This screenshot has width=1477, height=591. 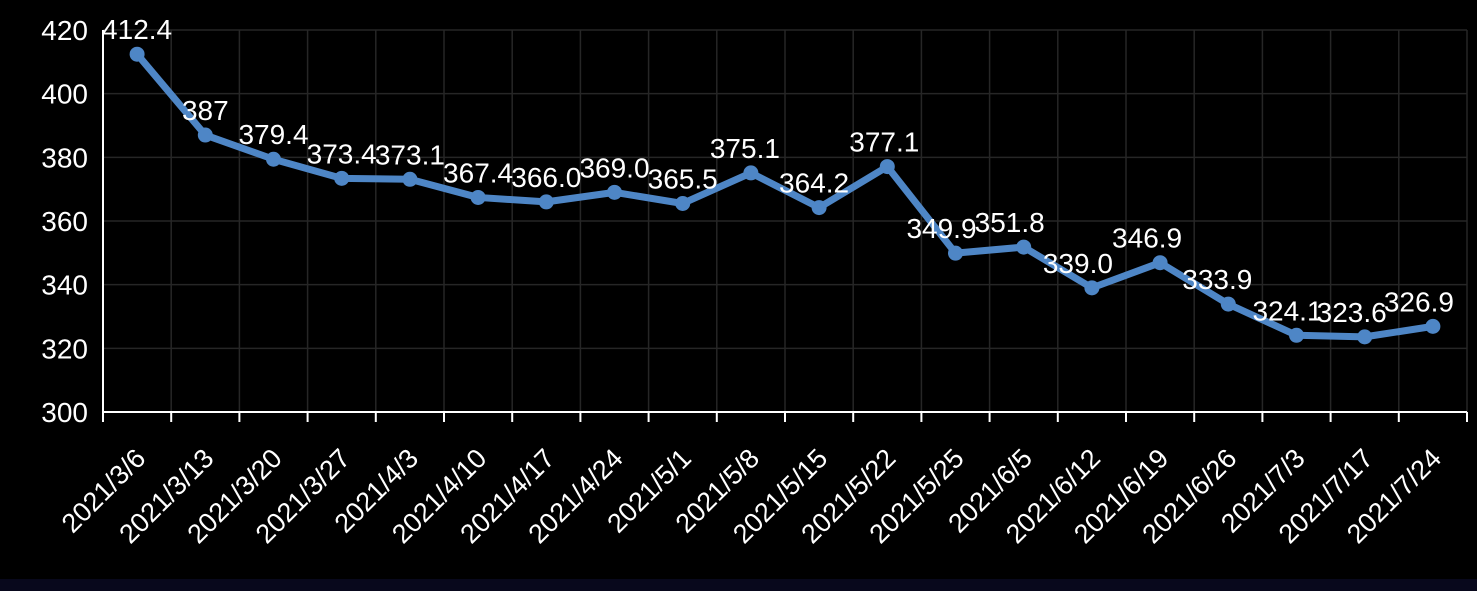 I want to click on y-tick-label: 320, so click(x=64, y=348).